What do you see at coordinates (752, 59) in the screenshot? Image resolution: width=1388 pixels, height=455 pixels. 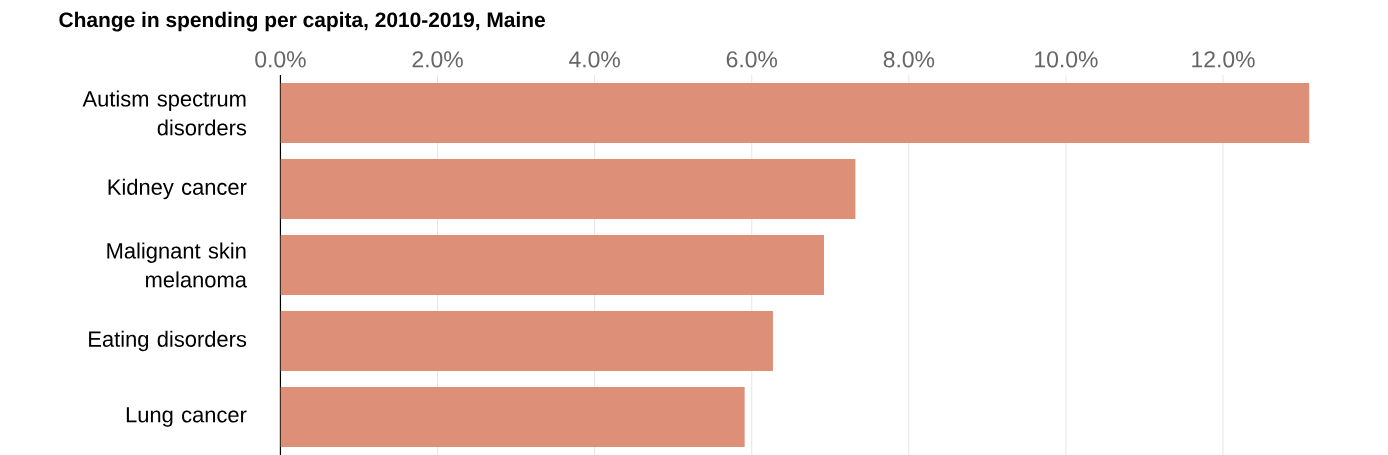 I see `x-tick-label: 6.0%` at bounding box center [752, 59].